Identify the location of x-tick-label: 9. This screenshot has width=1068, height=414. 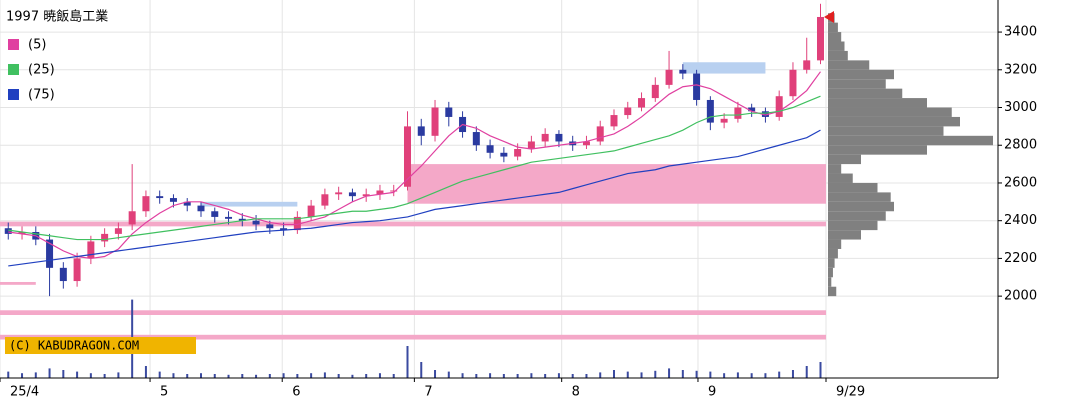
(712, 392).